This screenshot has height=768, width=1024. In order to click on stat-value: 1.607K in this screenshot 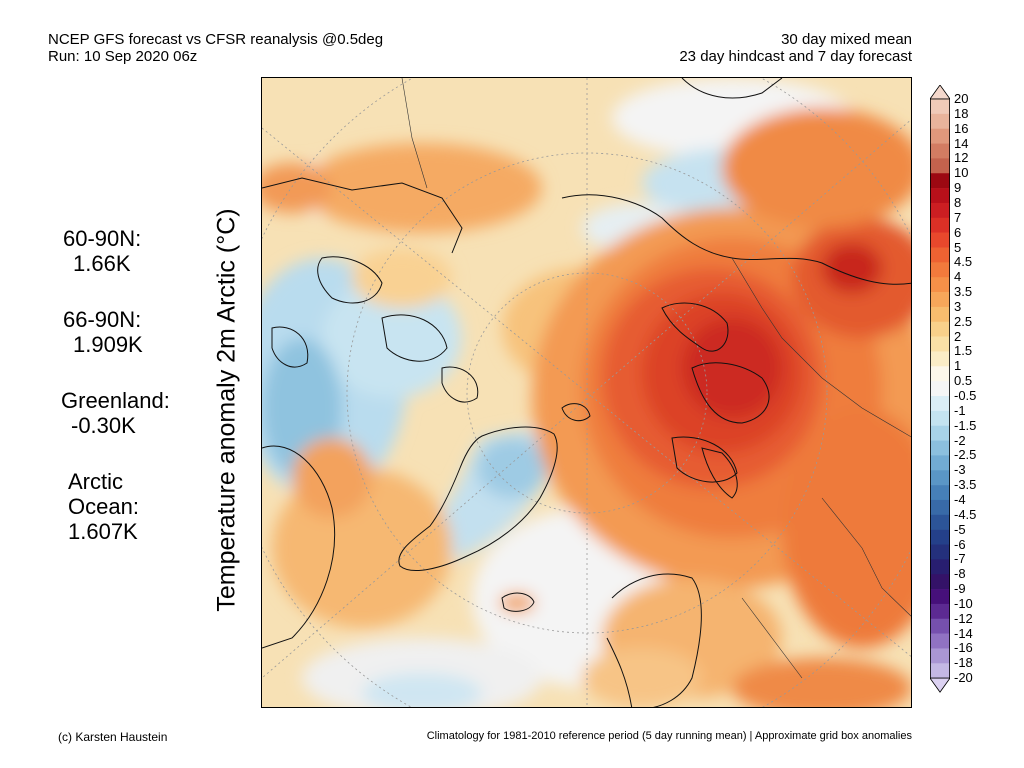, I will do `click(103, 531)`.